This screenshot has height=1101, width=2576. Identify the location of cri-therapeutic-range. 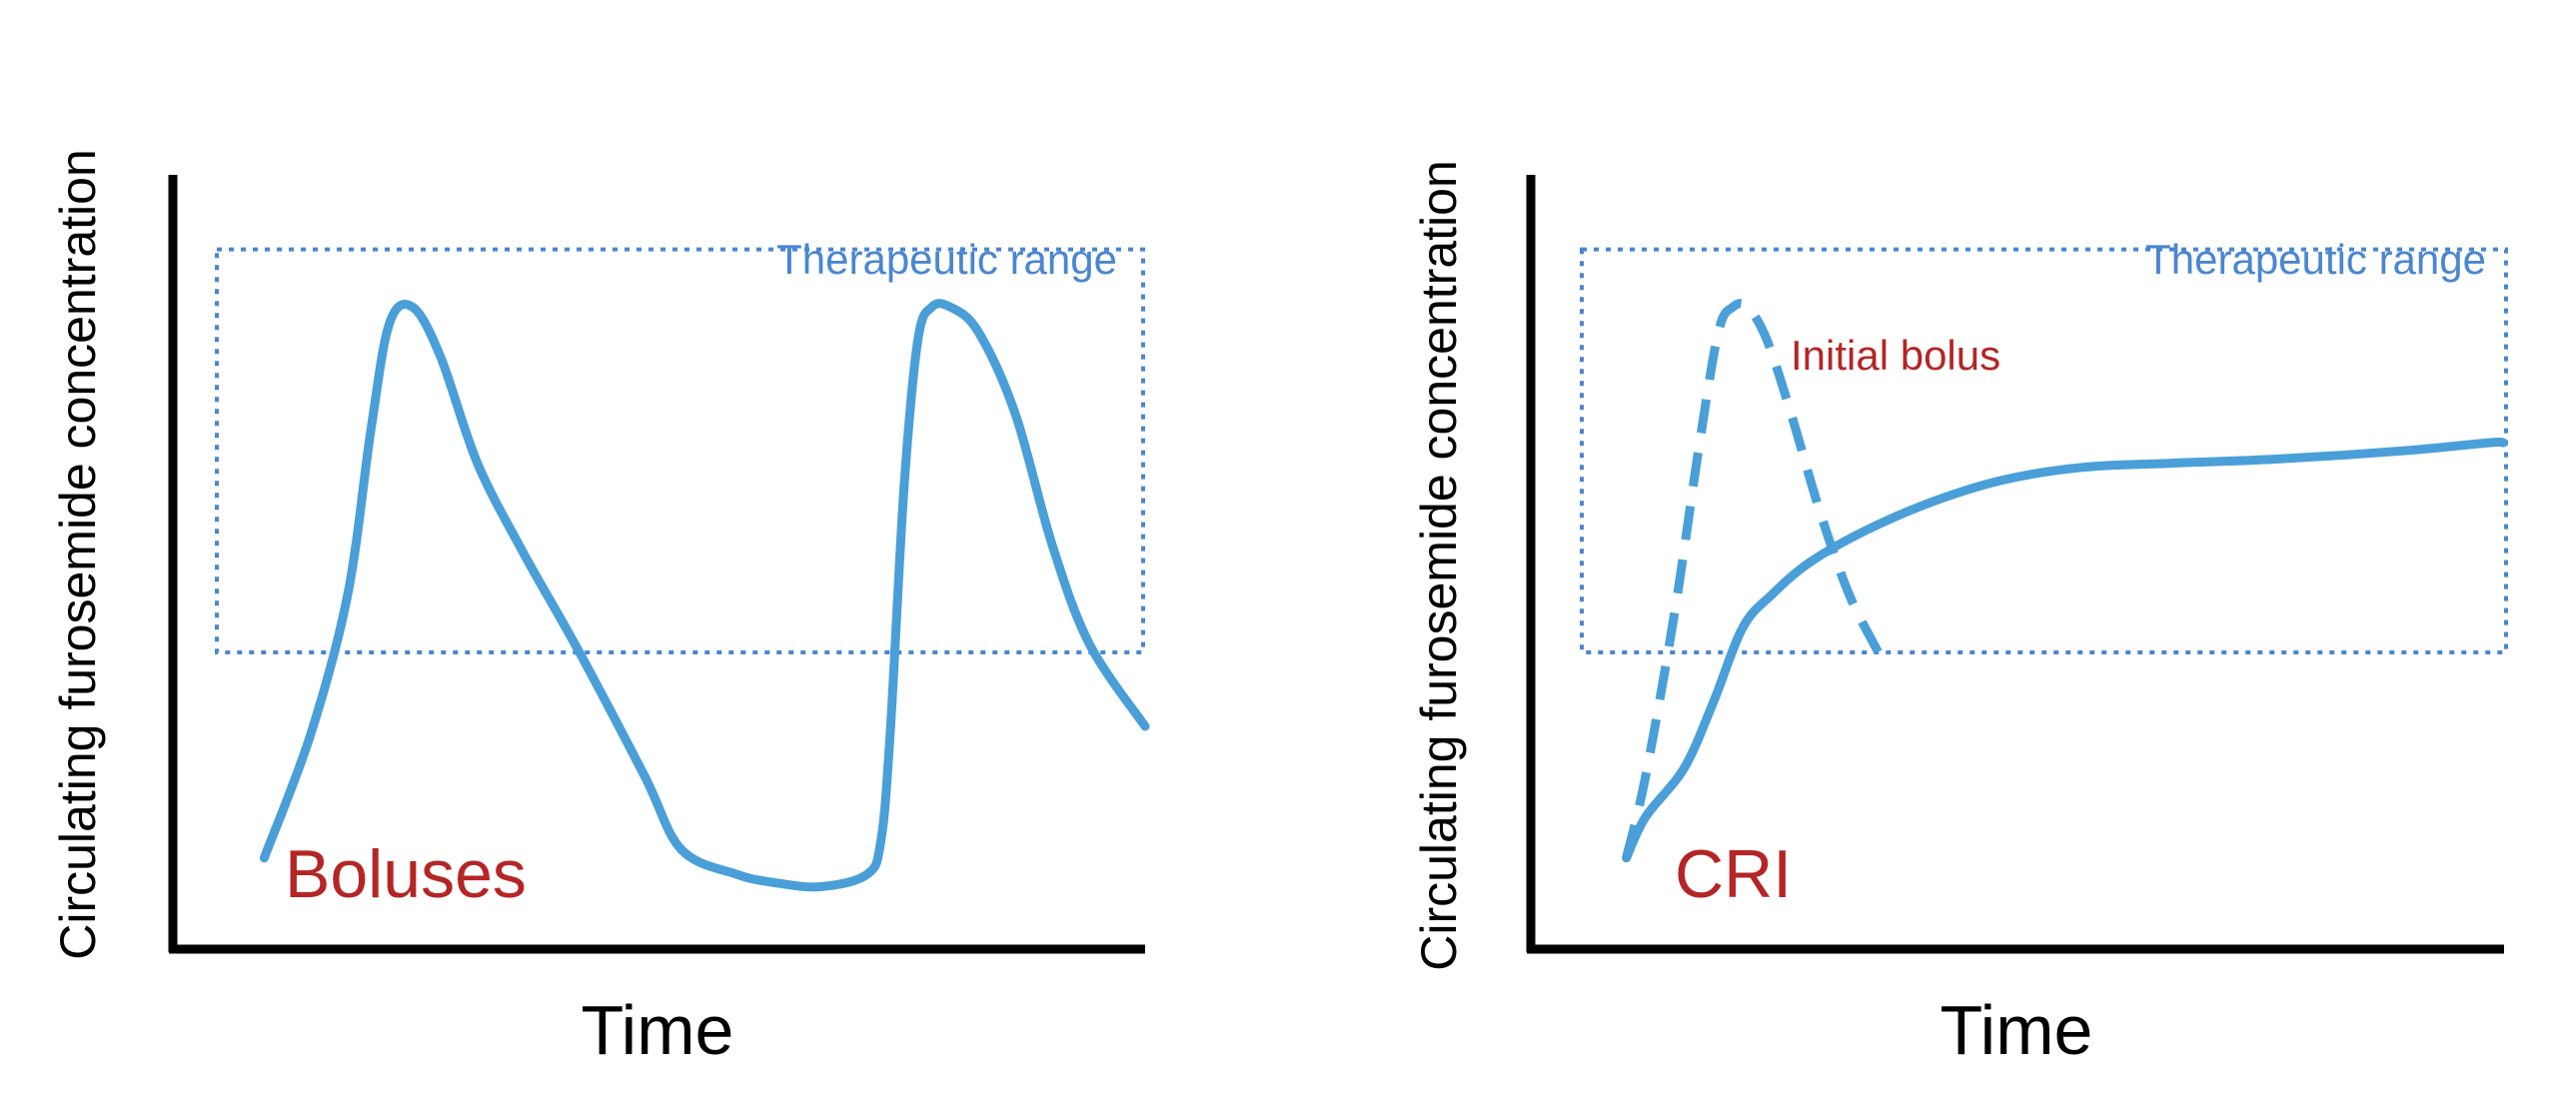
(2044, 450).